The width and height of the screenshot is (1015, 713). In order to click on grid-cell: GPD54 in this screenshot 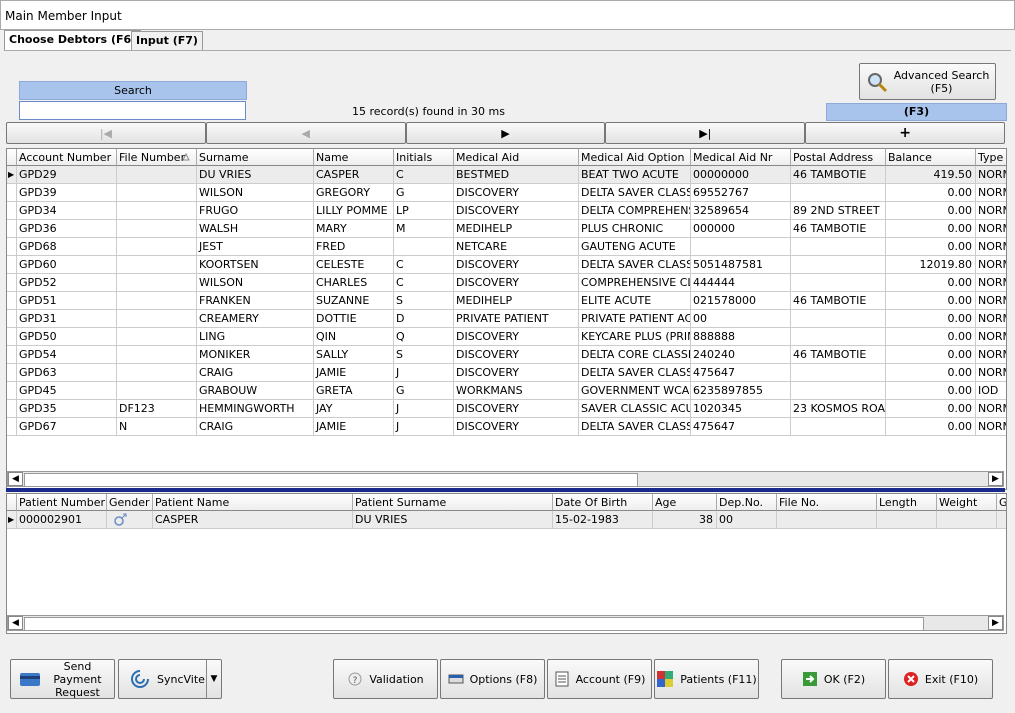, I will do `click(67, 355)`.